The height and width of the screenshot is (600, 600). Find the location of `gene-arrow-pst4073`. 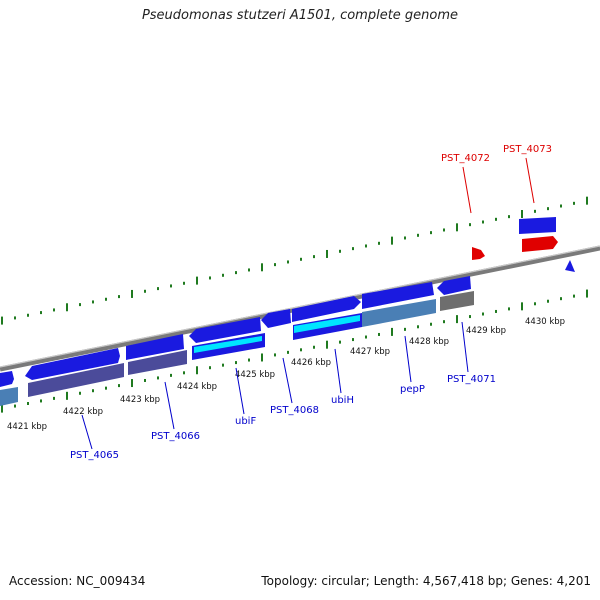

gene-arrow-pst4073 is located at coordinates (537, 225).